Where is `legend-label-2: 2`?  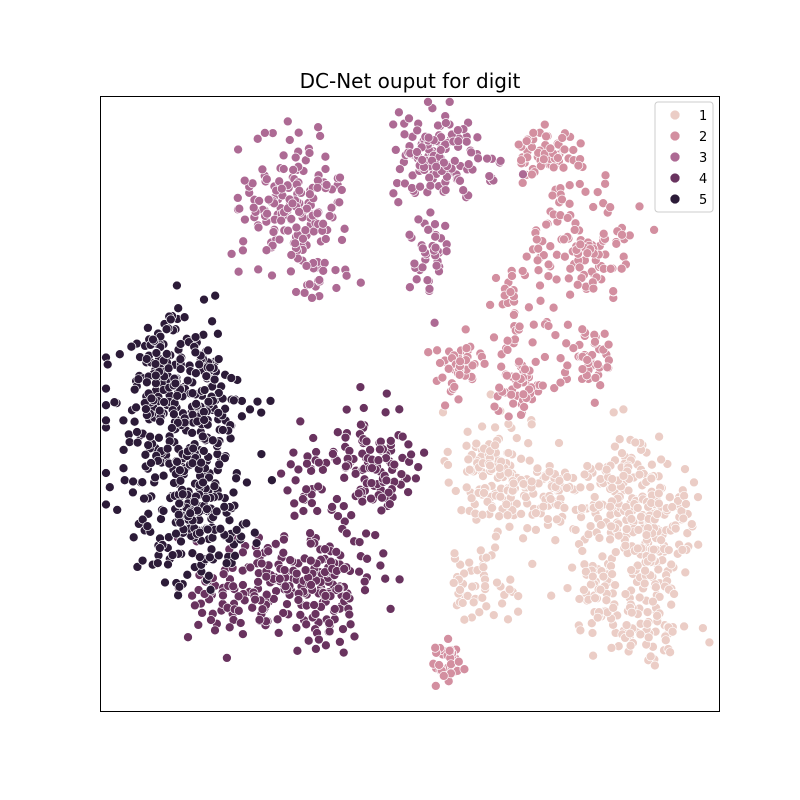 legend-label-2: 2 is located at coordinates (703, 137).